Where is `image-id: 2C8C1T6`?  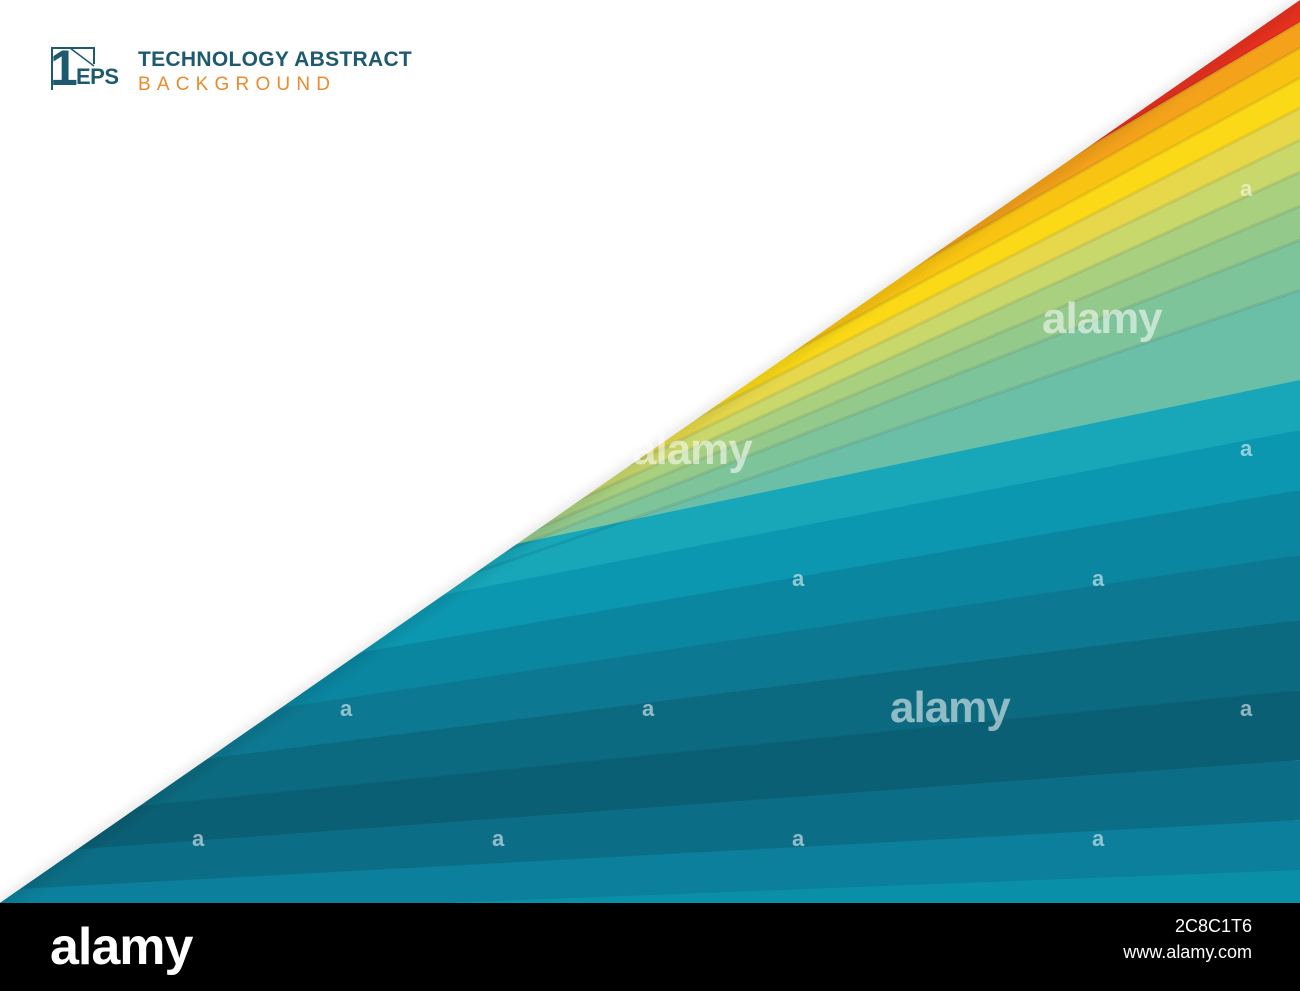 image-id: 2C8C1T6 is located at coordinates (1213, 926).